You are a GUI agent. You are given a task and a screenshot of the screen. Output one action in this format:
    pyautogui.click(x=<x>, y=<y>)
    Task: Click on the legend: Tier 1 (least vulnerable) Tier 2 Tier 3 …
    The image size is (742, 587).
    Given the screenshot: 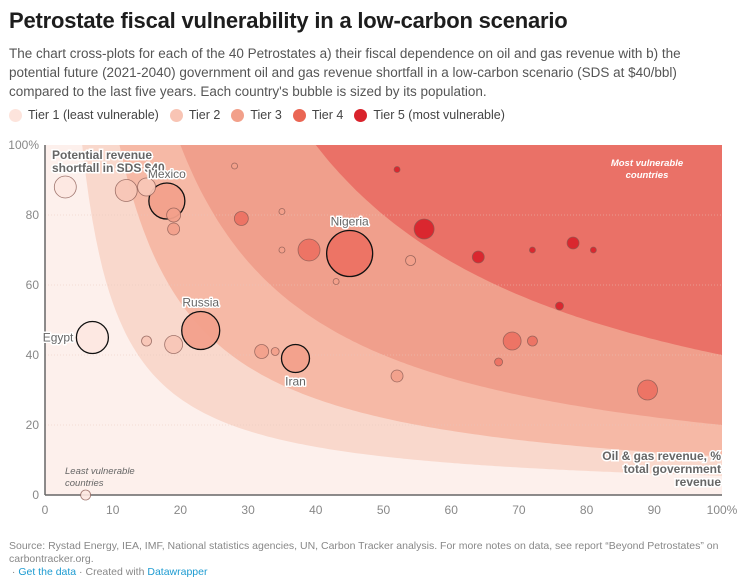 What is the action you would take?
    pyautogui.click(x=262, y=115)
    